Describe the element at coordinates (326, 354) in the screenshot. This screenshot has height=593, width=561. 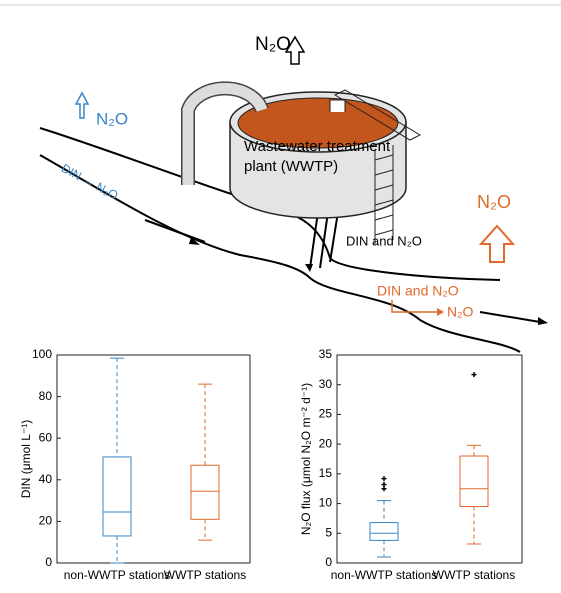
I see `y-tick-label: 35` at that location.